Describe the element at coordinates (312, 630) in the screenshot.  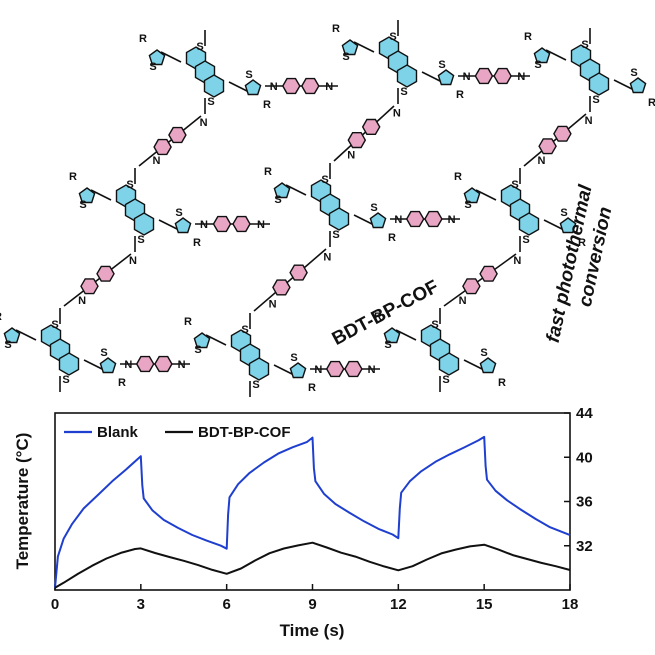
I see `x-axis-title: Time (s)` at that location.